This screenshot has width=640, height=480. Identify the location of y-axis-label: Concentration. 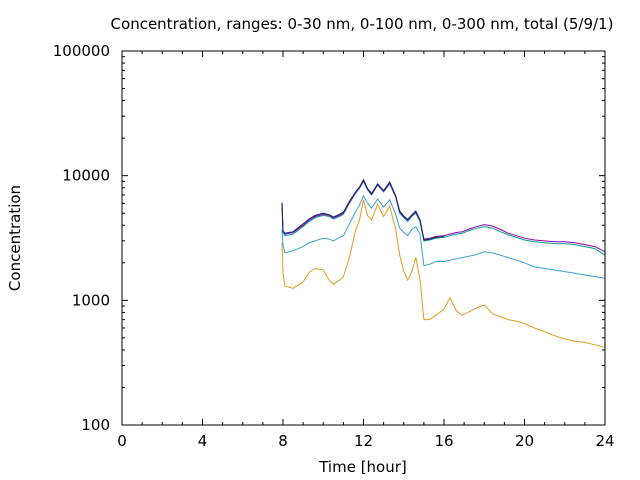
(15, 238).